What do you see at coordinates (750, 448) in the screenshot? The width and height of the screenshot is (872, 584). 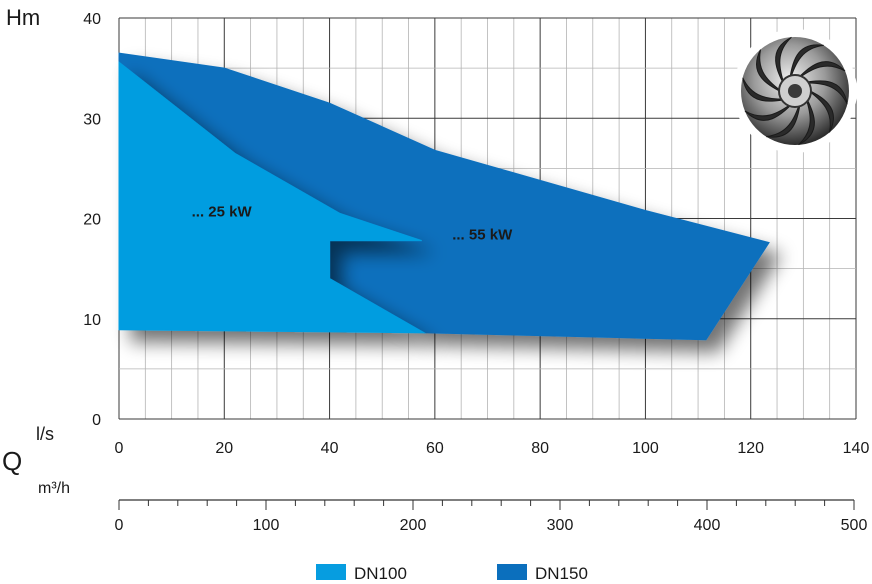 I see `x-tick-label: 120` at bounding box center [750, 448].